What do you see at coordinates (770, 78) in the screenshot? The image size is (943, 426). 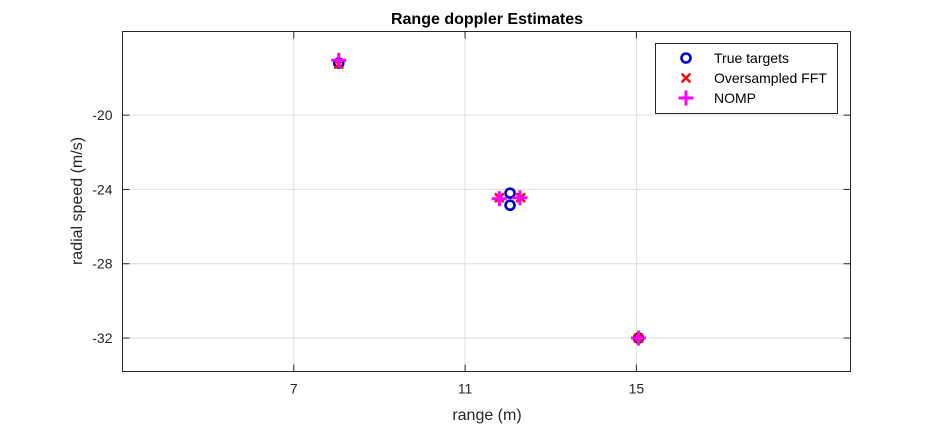 I see `legend-entry-oversampled-fft: Oversampled FFT` at bounding box center [770, 78].